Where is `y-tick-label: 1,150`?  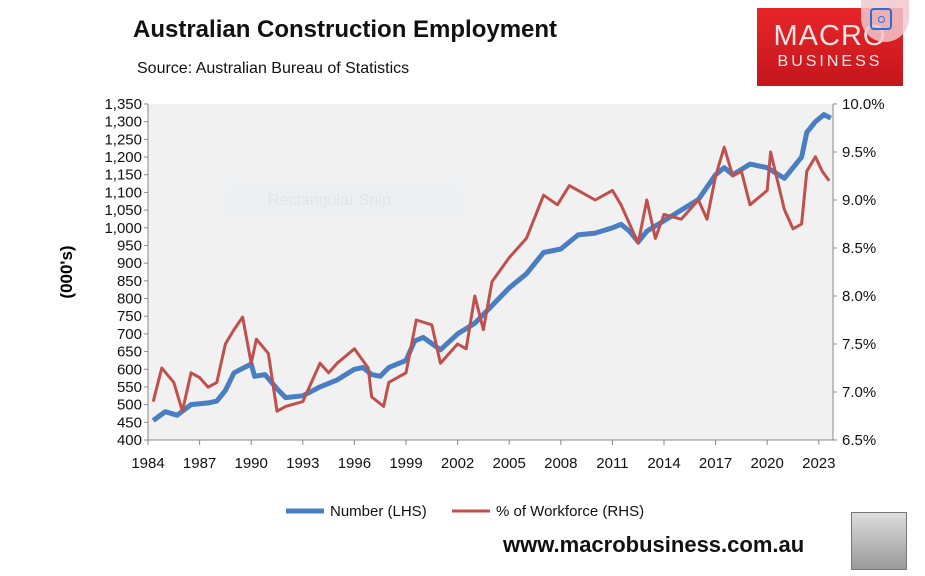 y-tick-label: 1,150 is located at coordinates (123, 175).